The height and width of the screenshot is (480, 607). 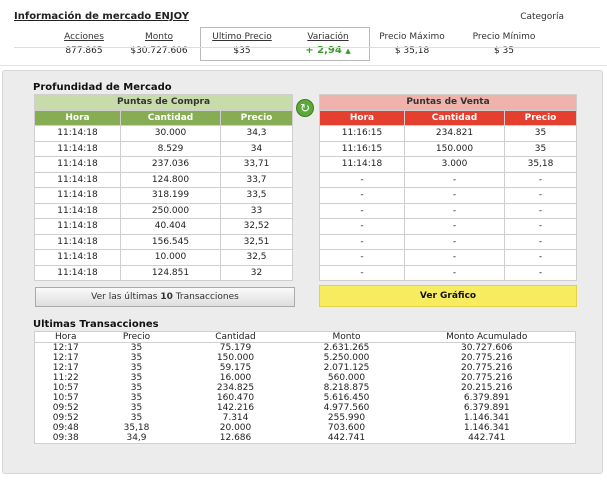 I want to click on transaction-row: 12:17 35 75.179 2.631.265 30.727.606, so click(x=305, y=348).